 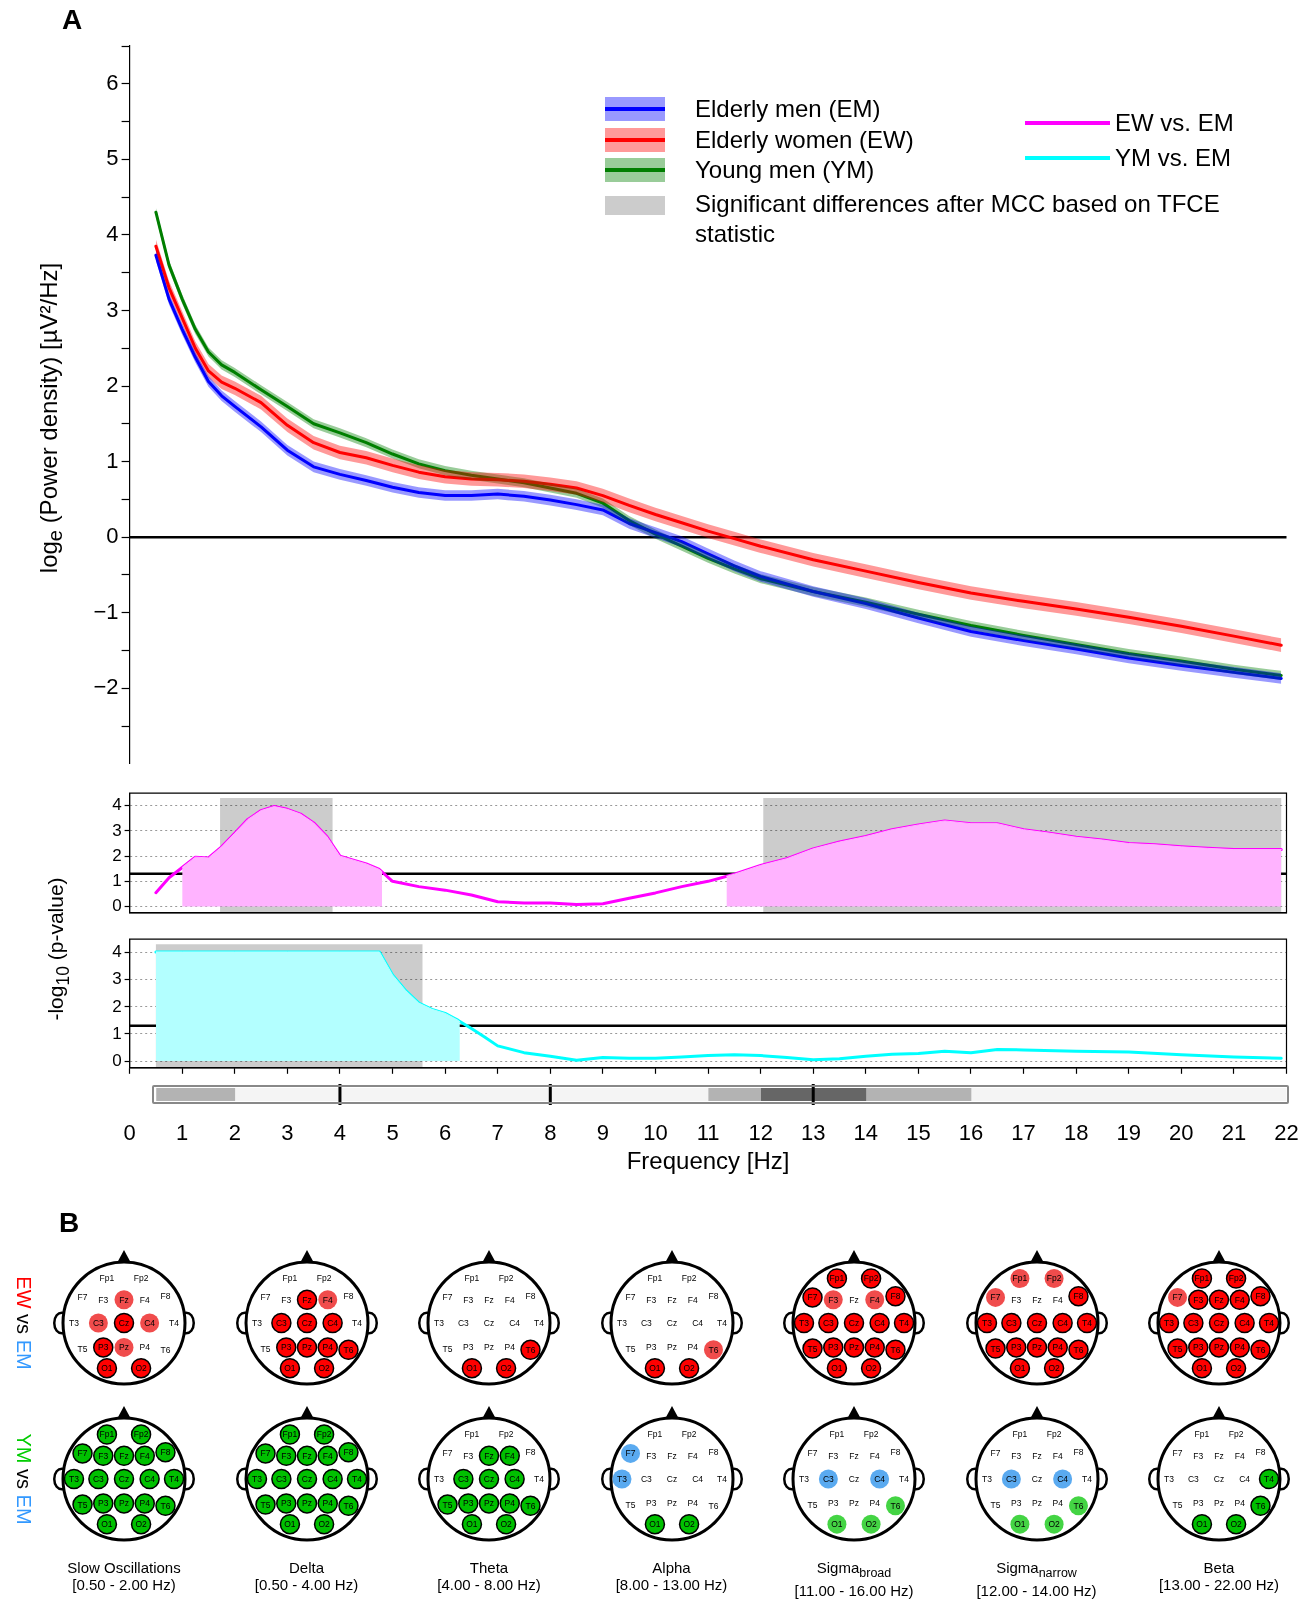 What do you see at coordinates (602, 1133) in the screenshot?
I see `x-tick-label: 9` at bounding box center [602, 1133].